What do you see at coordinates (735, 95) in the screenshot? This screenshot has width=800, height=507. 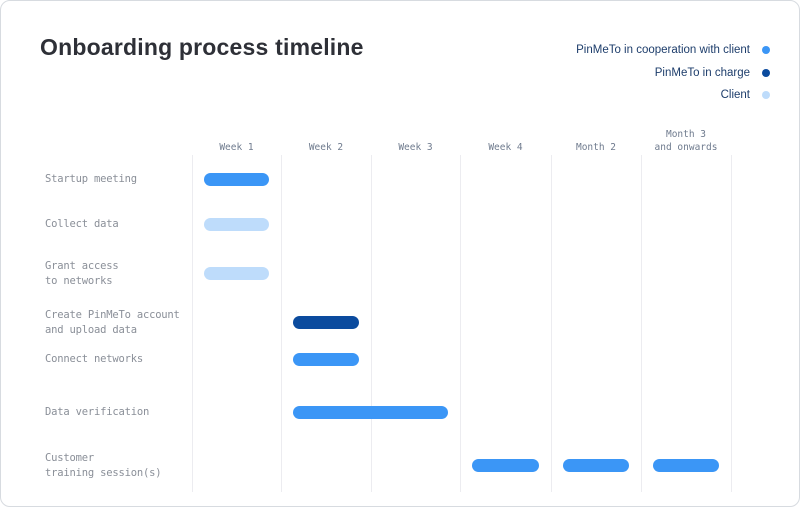 I see `legend-label: Client` at bounding box center [735, 95].